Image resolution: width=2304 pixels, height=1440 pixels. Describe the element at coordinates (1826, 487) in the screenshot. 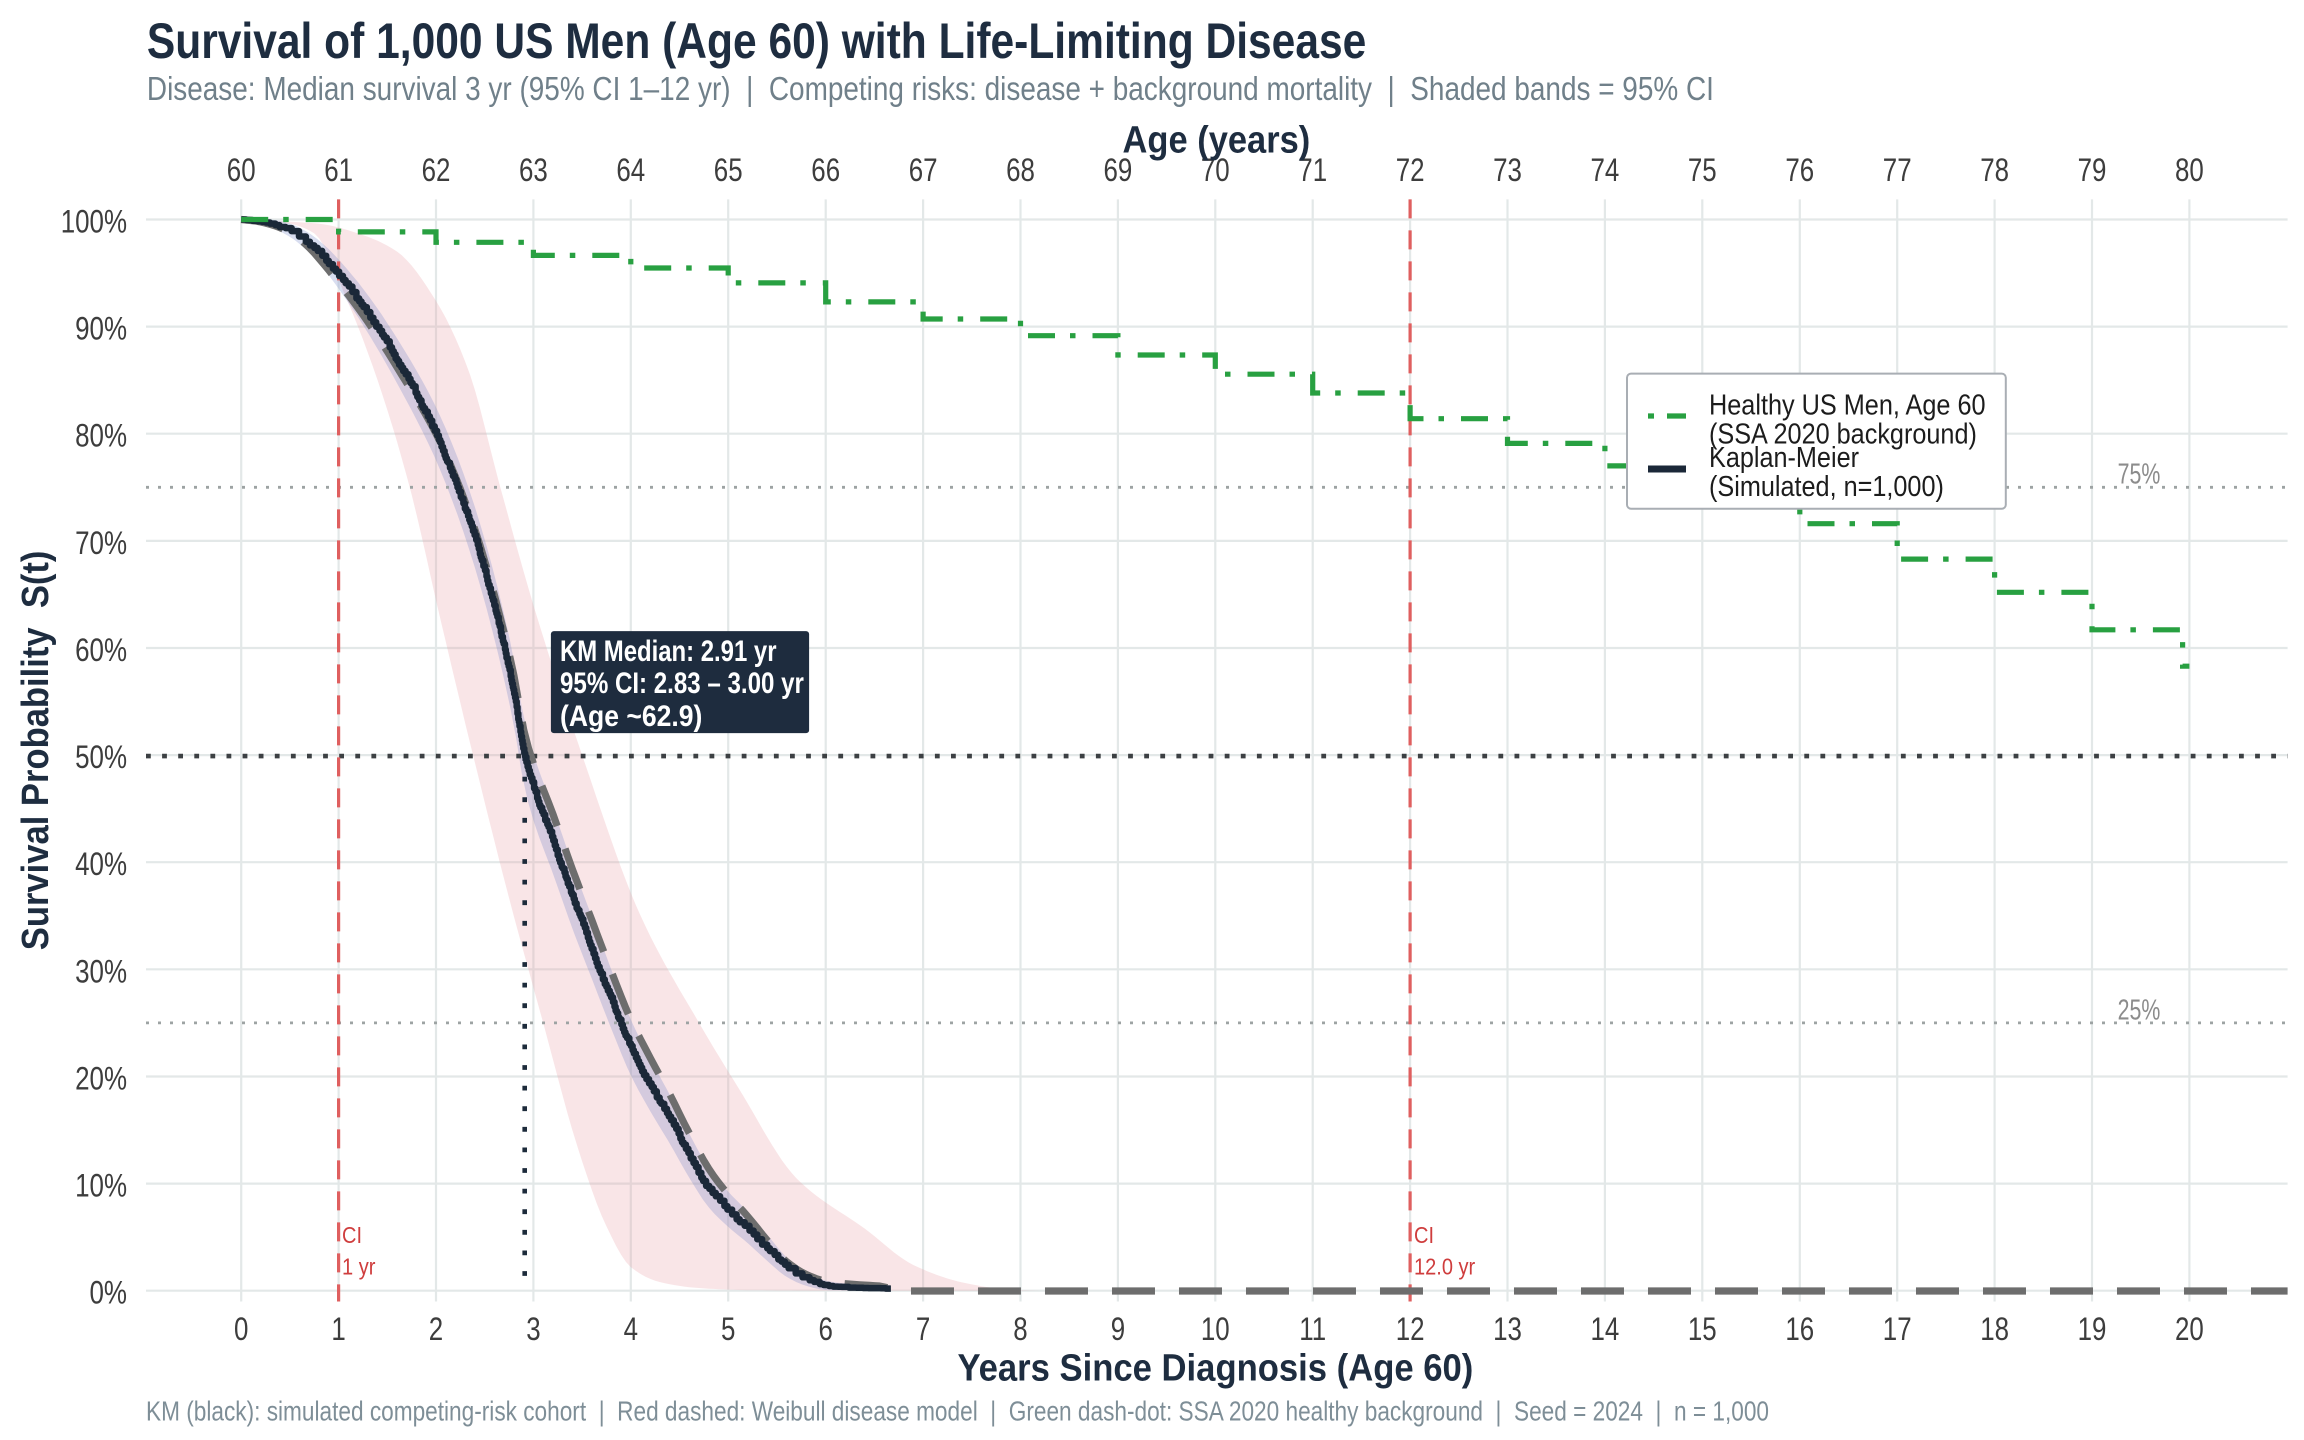

I see `svg-text: (Simulated, n=1,000)` at that location.